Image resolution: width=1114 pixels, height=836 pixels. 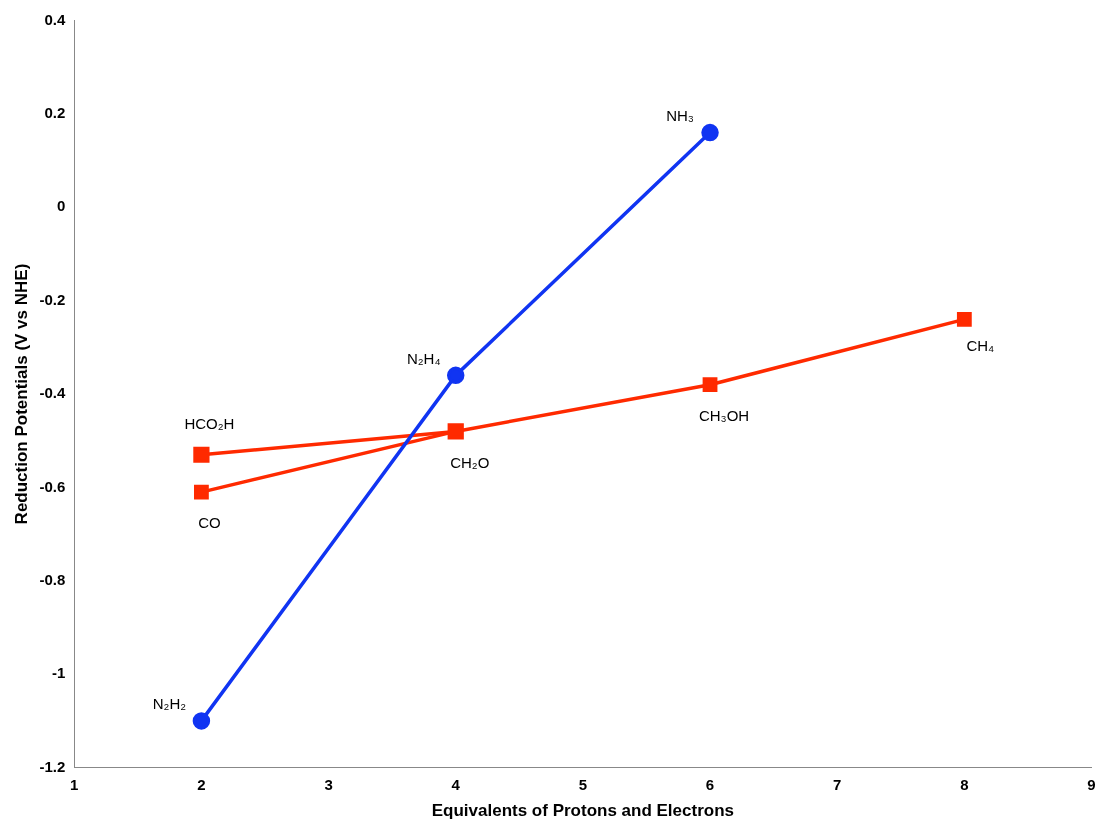 I want to click on y-tick-label: 0.2, so click(x=55, y=113).